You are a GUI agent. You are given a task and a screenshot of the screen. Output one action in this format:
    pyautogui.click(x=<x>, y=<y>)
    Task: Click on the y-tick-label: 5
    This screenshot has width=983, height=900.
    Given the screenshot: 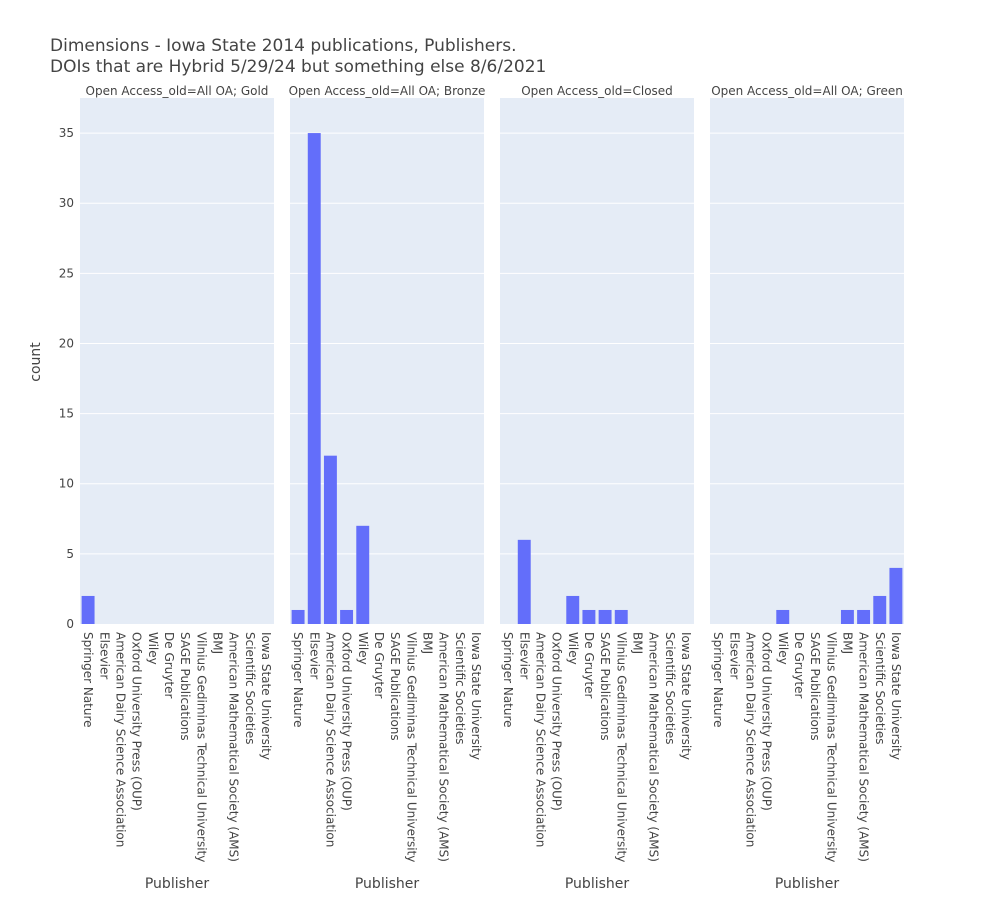 What is the action you would take?
    pyautogui.click(x=70, y=554)
    